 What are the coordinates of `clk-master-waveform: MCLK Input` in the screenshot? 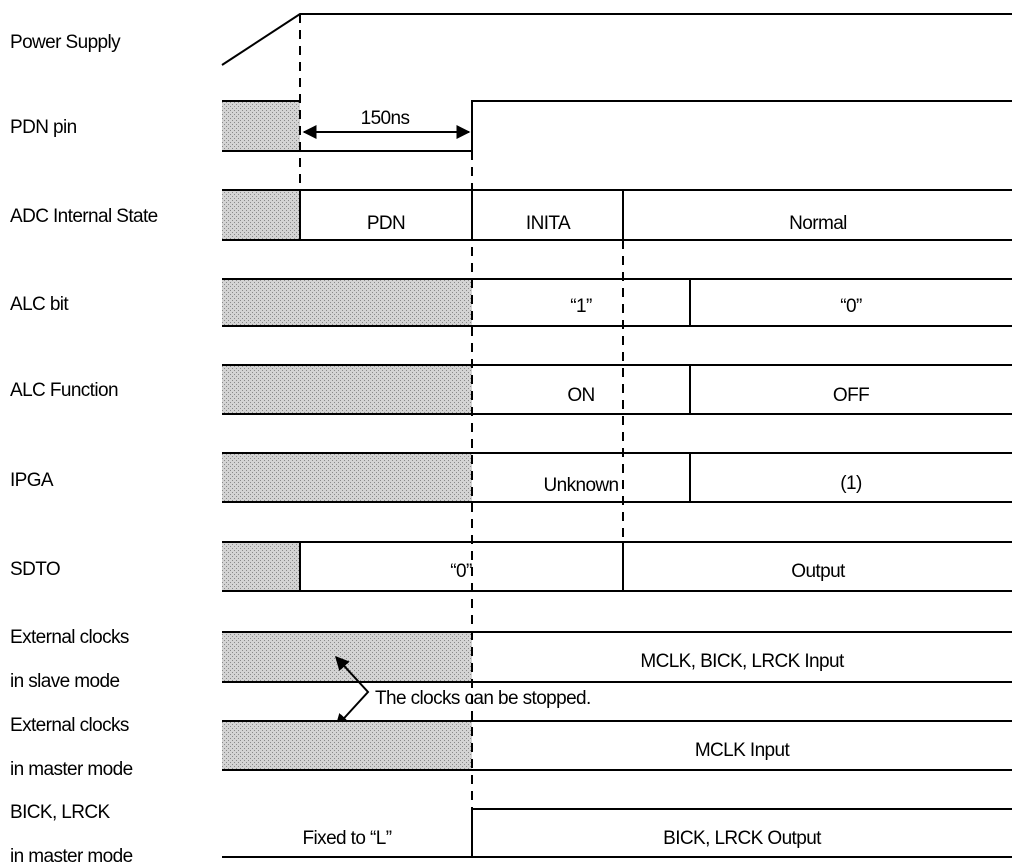 It's located at (617, 745).